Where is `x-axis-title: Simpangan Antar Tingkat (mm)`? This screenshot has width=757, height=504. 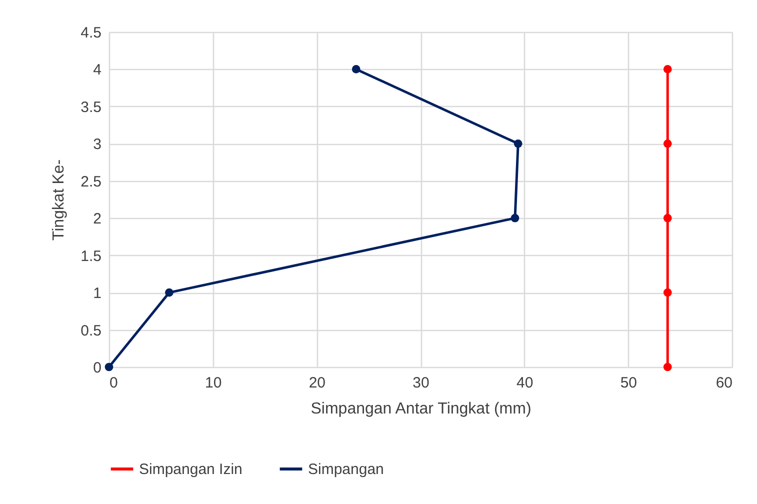
x-axis-title: Simpangan Antar Tingkat (mm) is located at coordinates (421, 409).